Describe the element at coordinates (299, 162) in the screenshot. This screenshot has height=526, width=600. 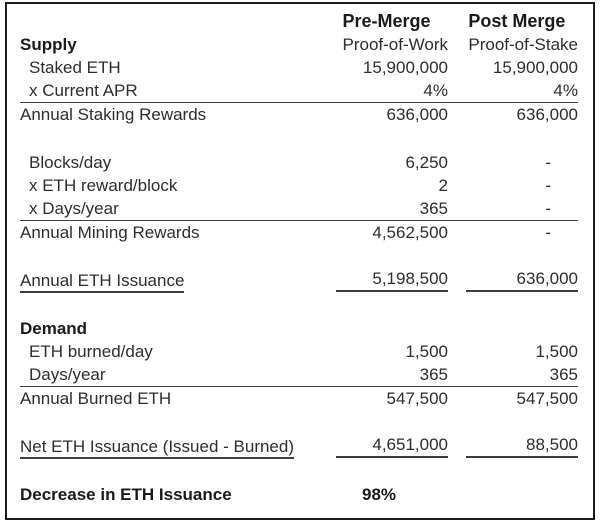
I see `row-blocks-per-day: Blocks/day 6,250 -` at that location.